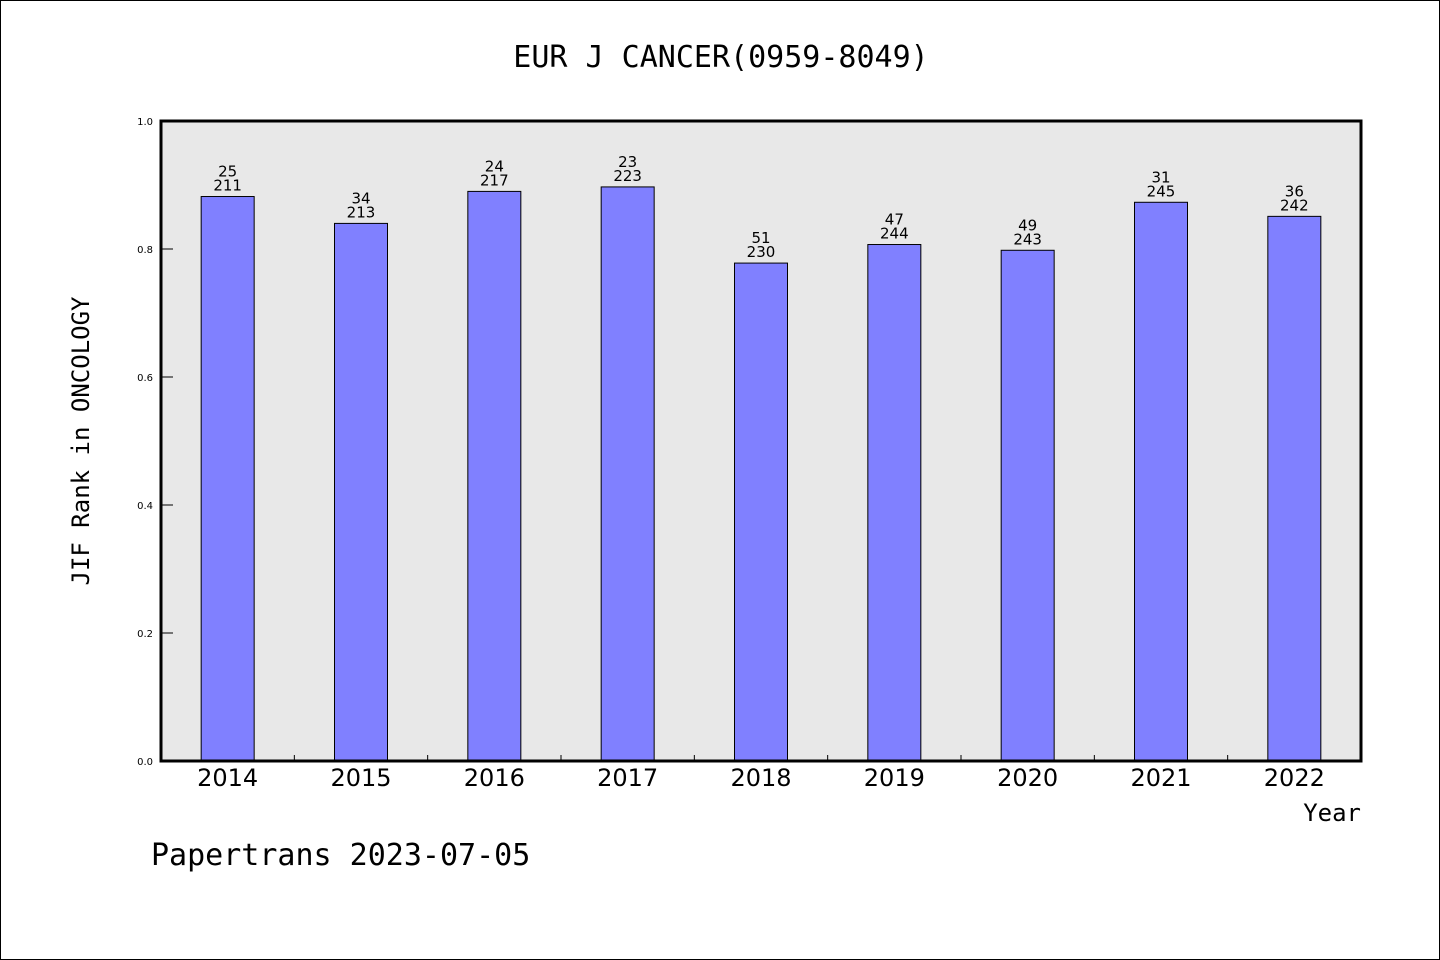 This screenshot has height=960, width=1440. Describe the element at coordinates (227, 479) in the screenshot. I see `bar-2014` at that location.